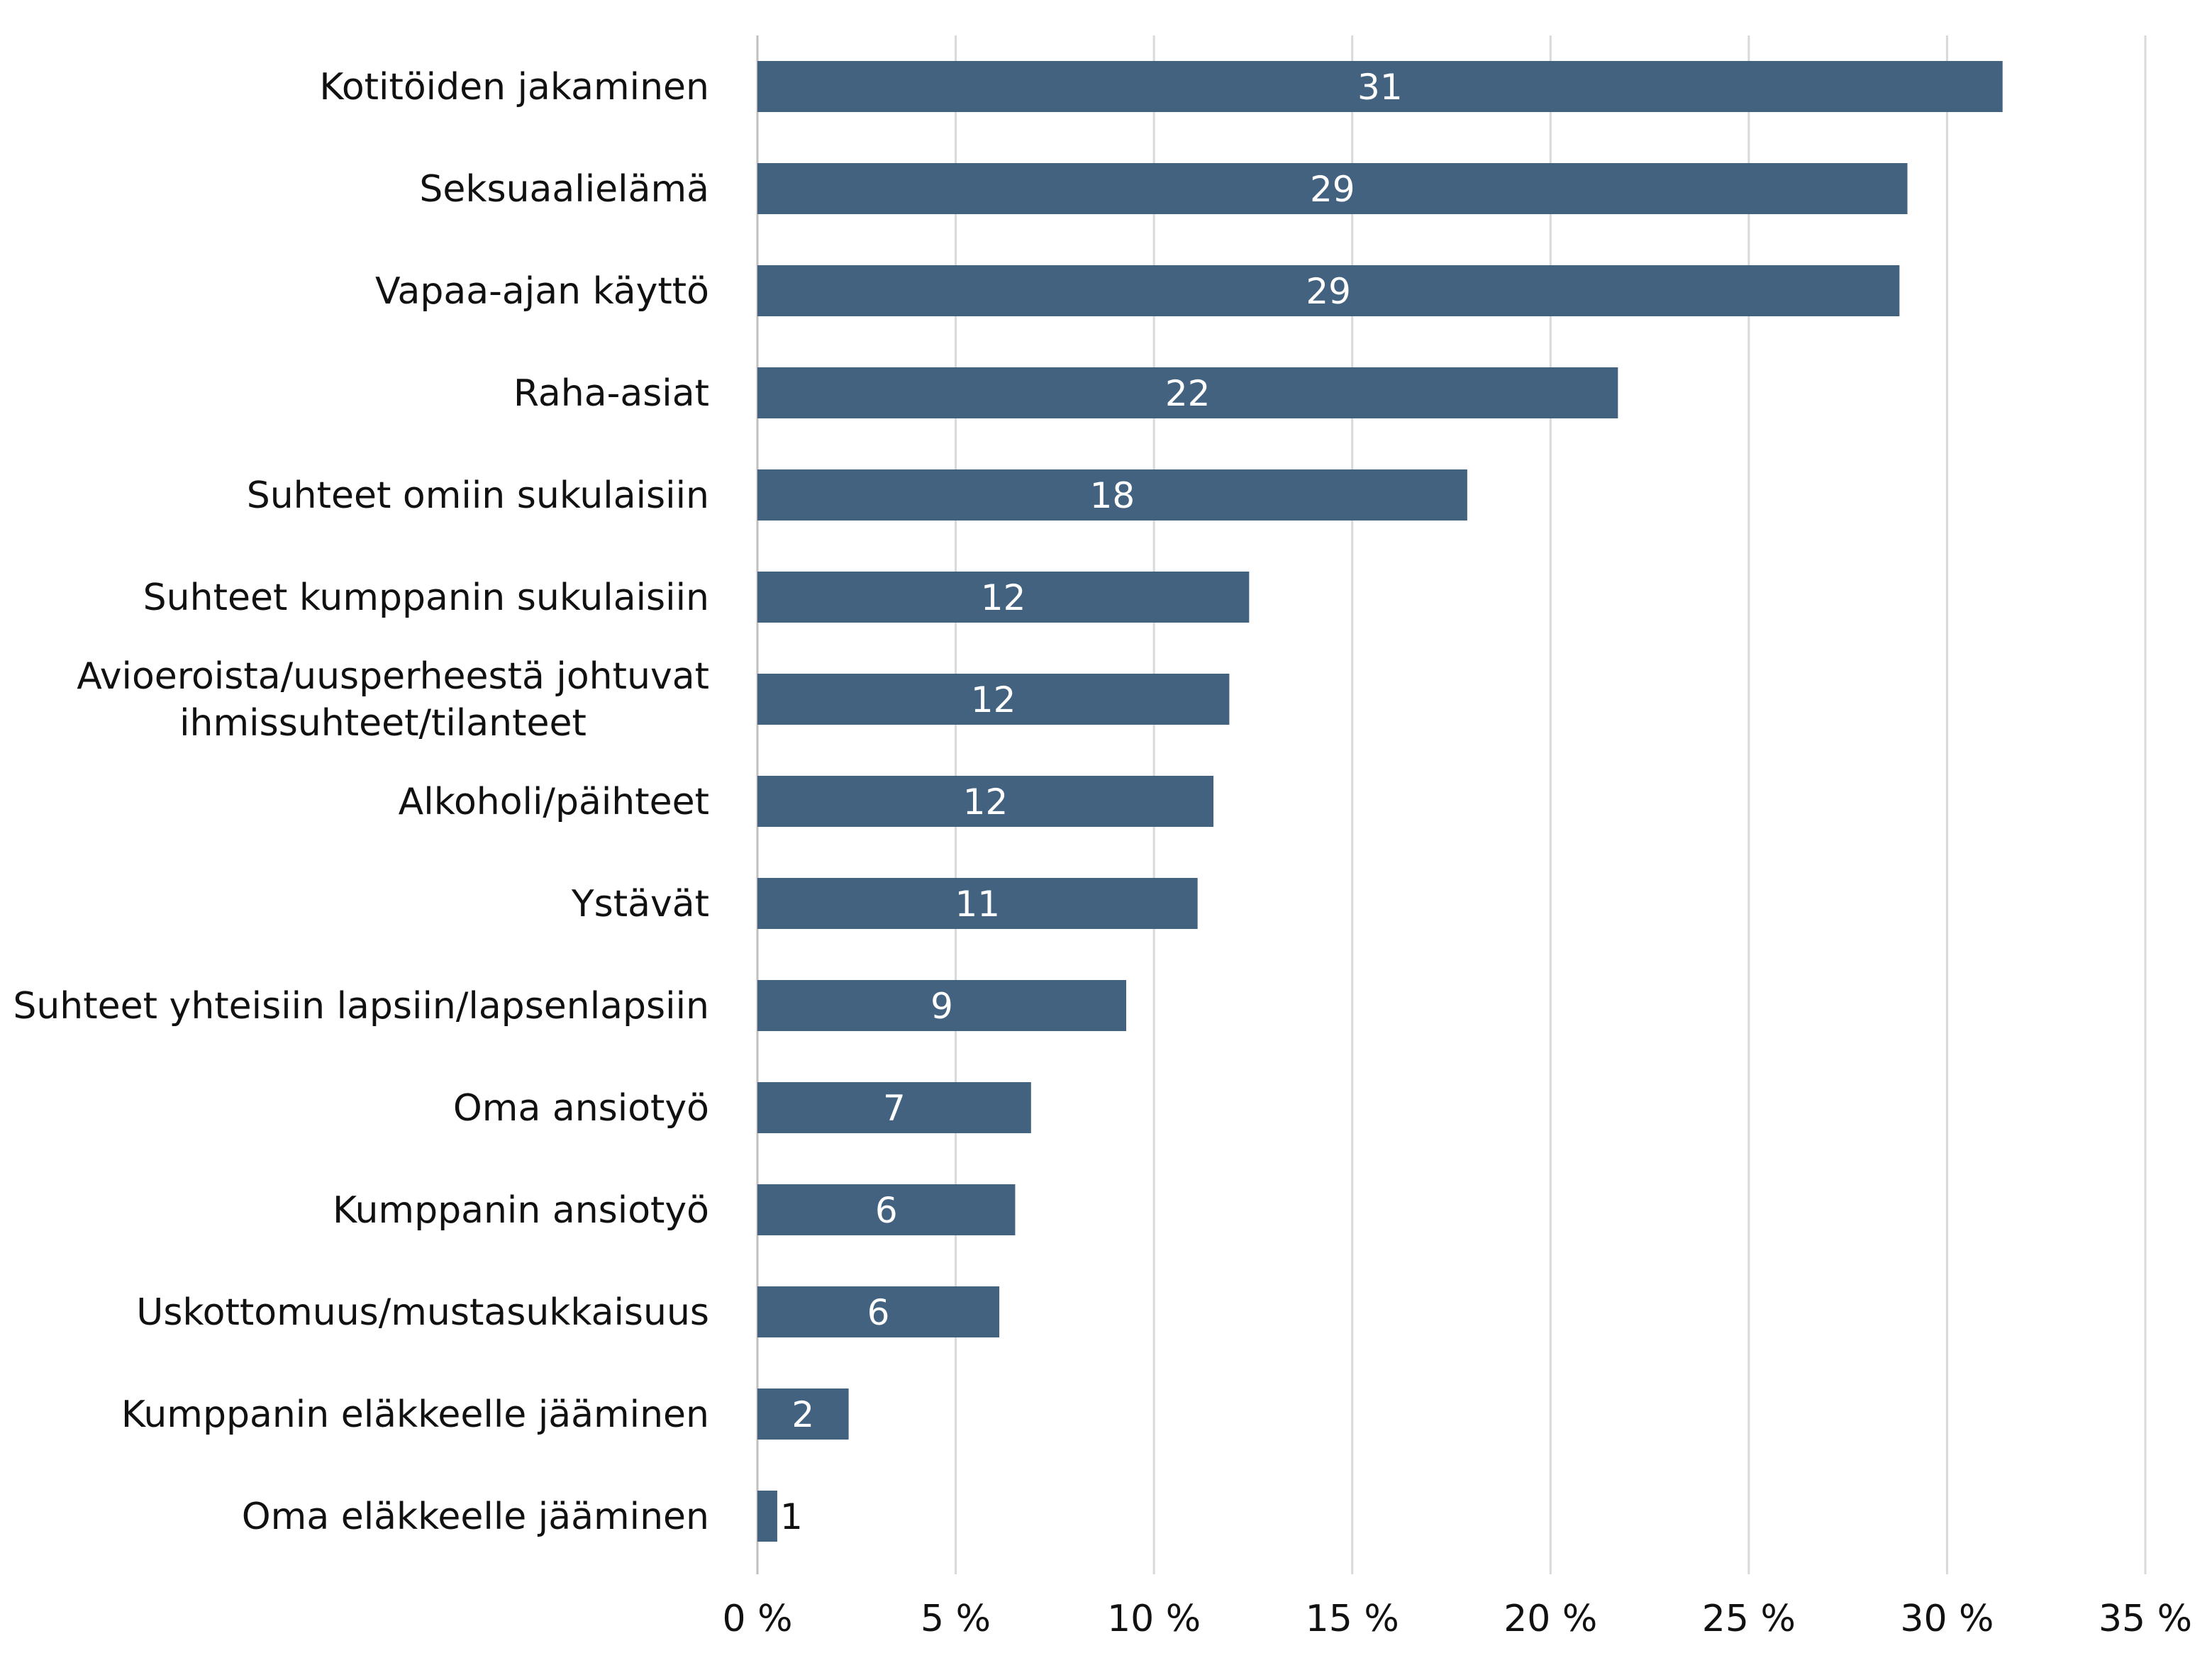 This screenshot has height=1653, width=2212. What do you see at coordinates (611, 393) in the screenshot?
I see `category-label: Raha-asiat` at bounding box center [611, 393].